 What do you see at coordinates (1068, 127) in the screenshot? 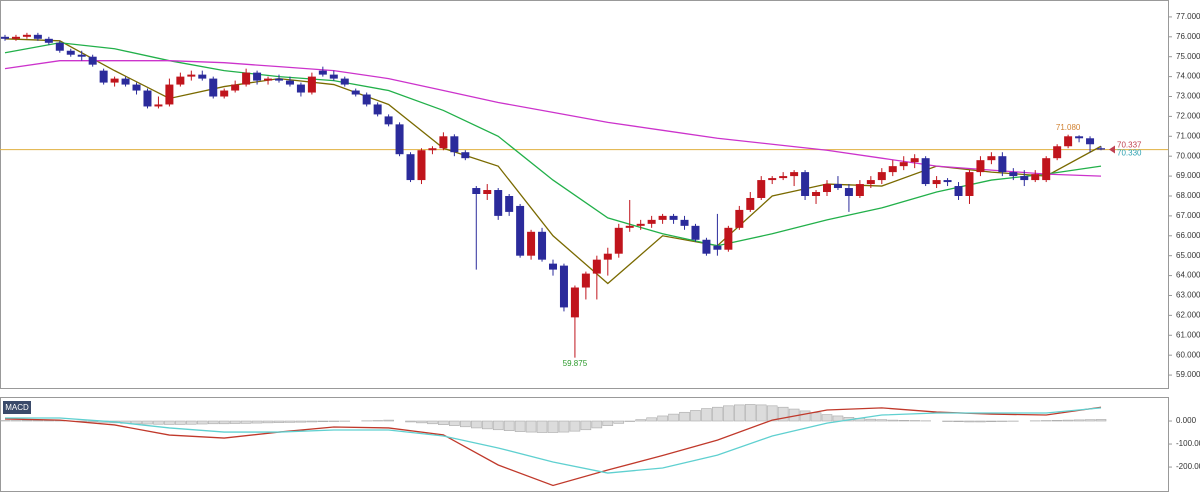
I see `price-annotation: 71.080` at bounding box center [1068, 127].